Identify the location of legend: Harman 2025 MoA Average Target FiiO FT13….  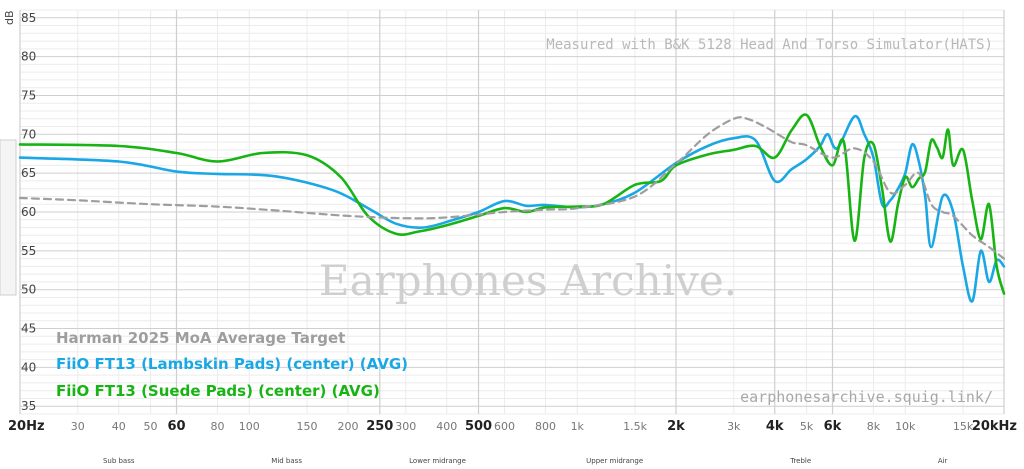
(232, 364).